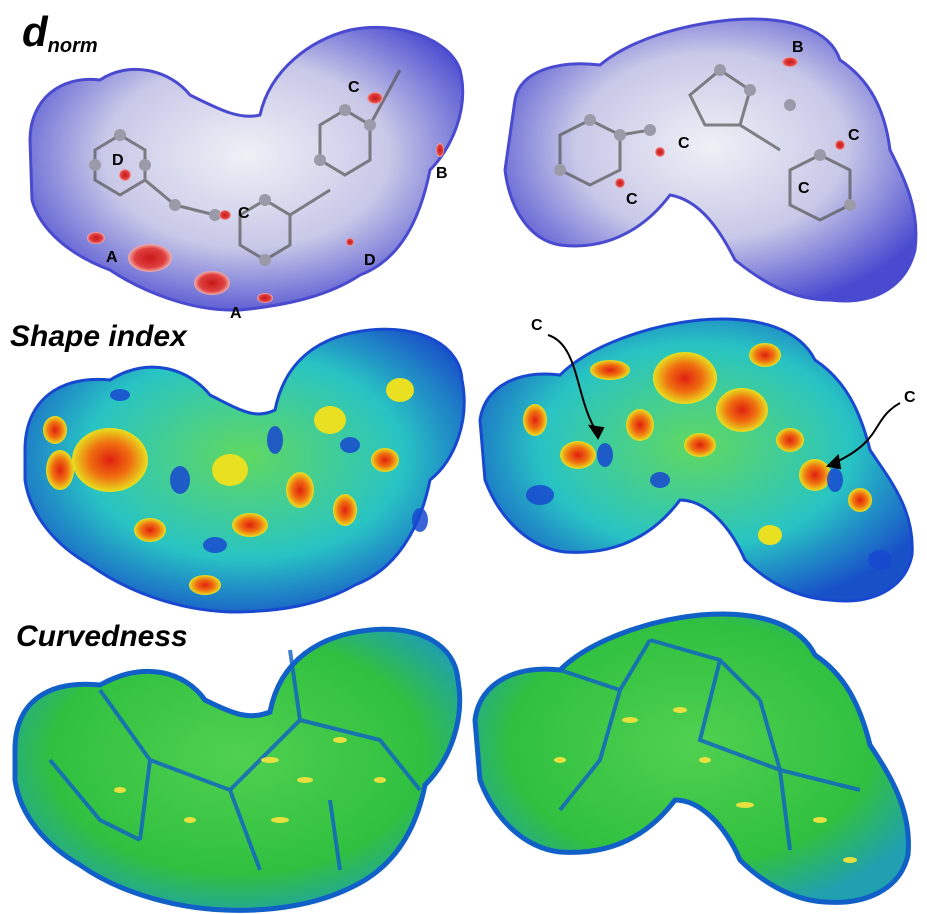 Image resolution: width=927 pixels, height=914 pixels. I want to click on arrow-c-right, so click(866, 433).